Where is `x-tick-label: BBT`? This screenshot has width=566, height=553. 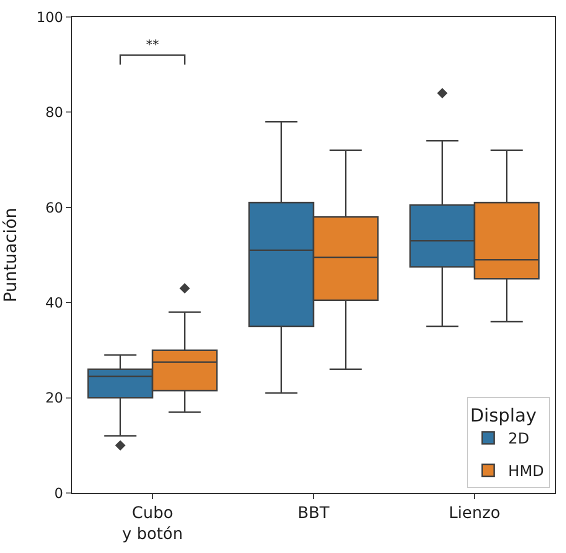
x-tick-label: BBT is located at coordinates (314, 512).